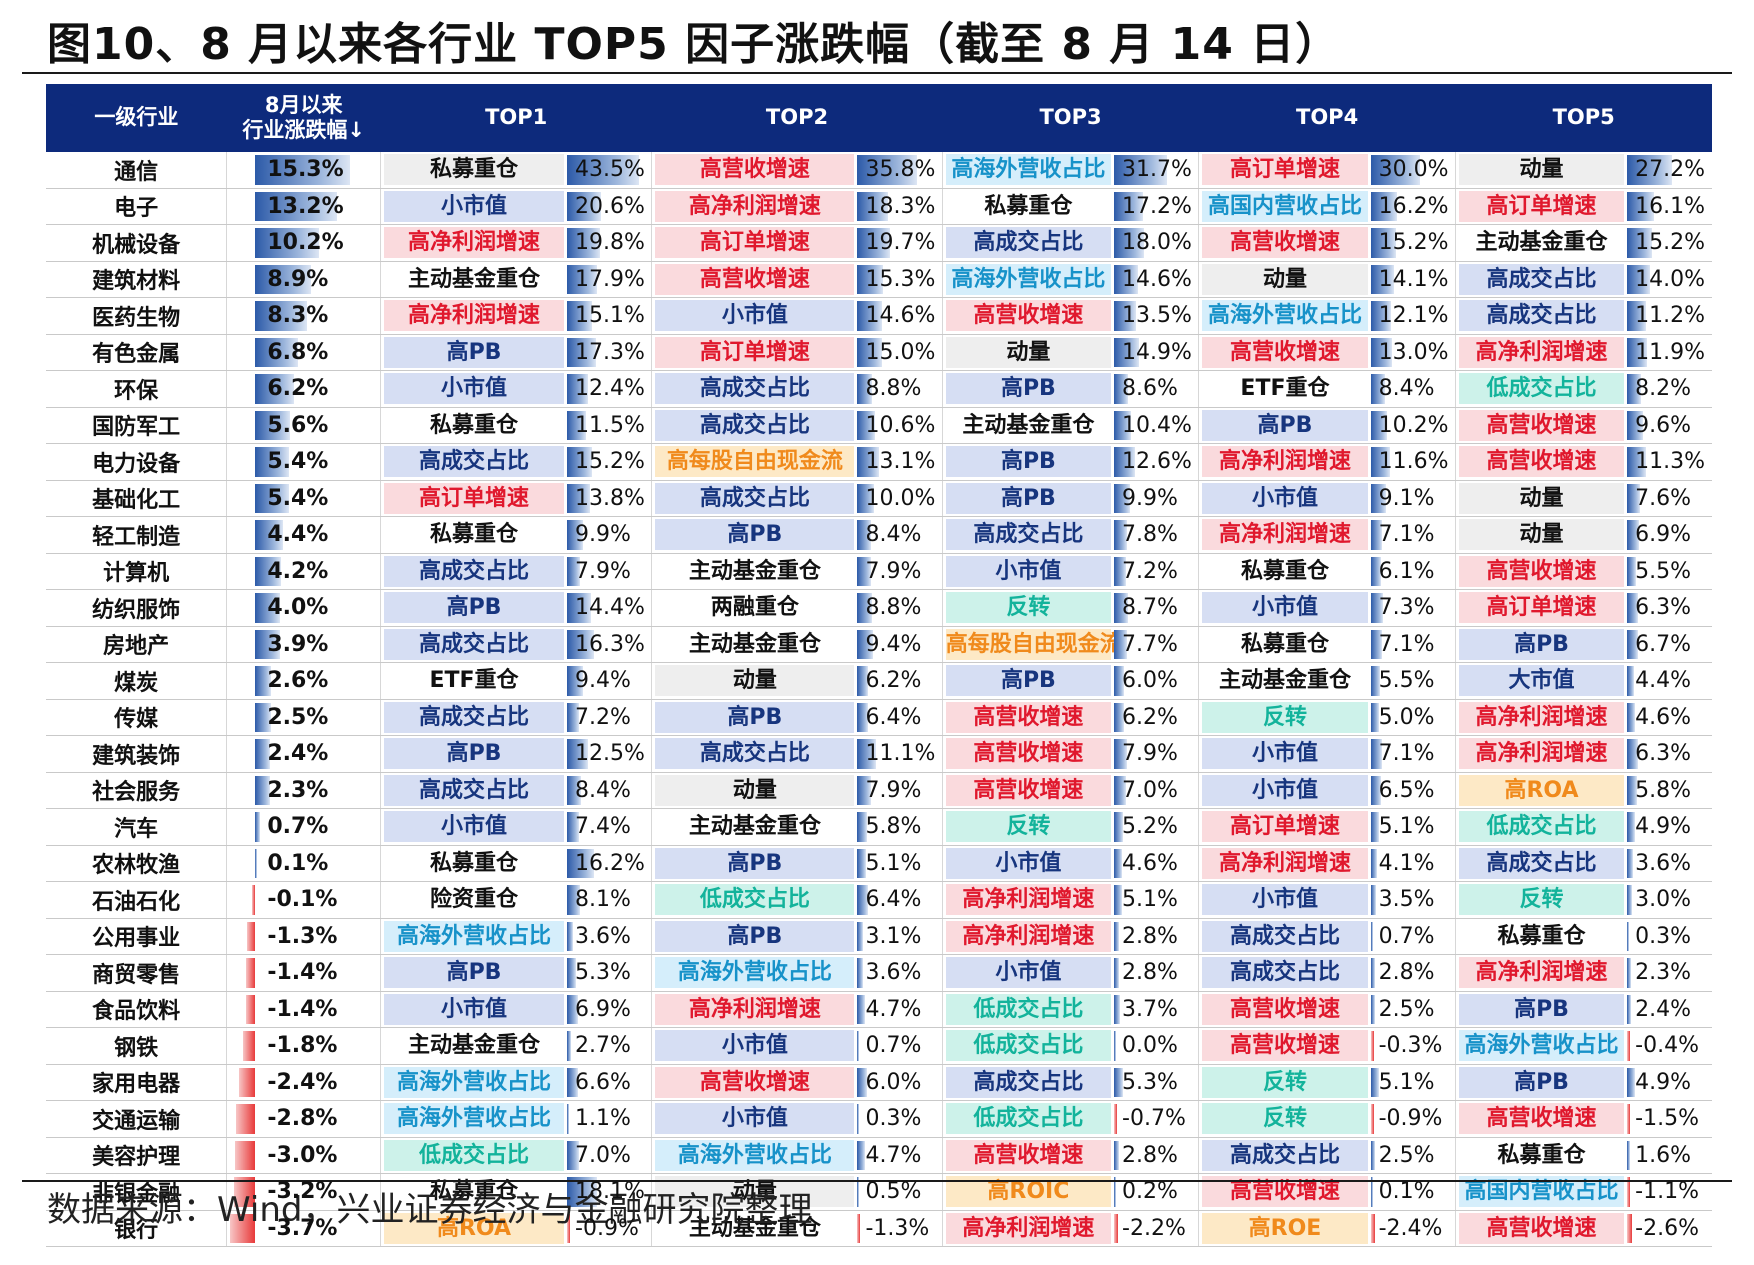  What do you see at coordinates (754, 352) in the screenshot?
I see `factor-name-top2: 高订单增速` at bounding box center [754, 352].